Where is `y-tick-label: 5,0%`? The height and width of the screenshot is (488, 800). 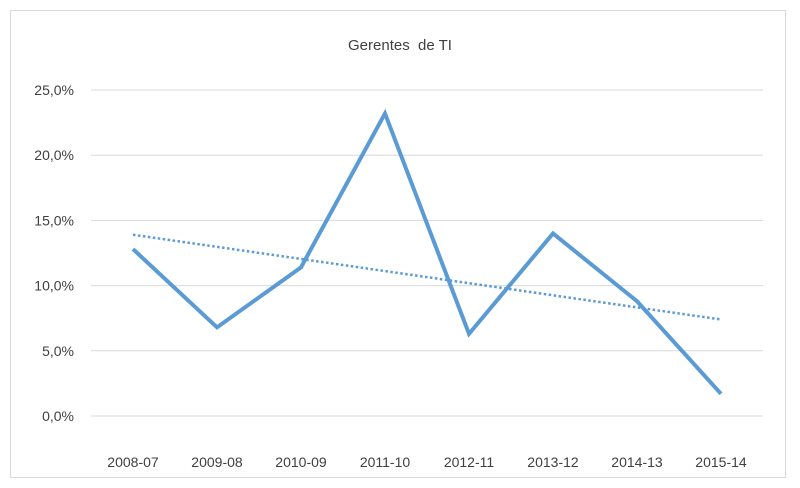 y-tick-label: 5,0% is located at coordinates (58, 351).